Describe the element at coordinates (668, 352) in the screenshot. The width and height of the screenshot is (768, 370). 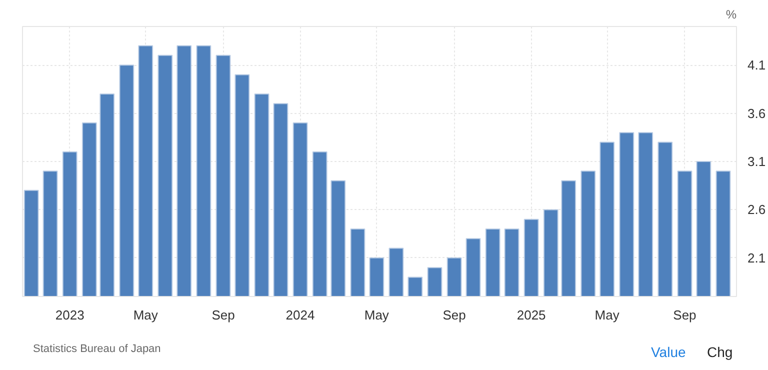
I see `text: Value` at that location.